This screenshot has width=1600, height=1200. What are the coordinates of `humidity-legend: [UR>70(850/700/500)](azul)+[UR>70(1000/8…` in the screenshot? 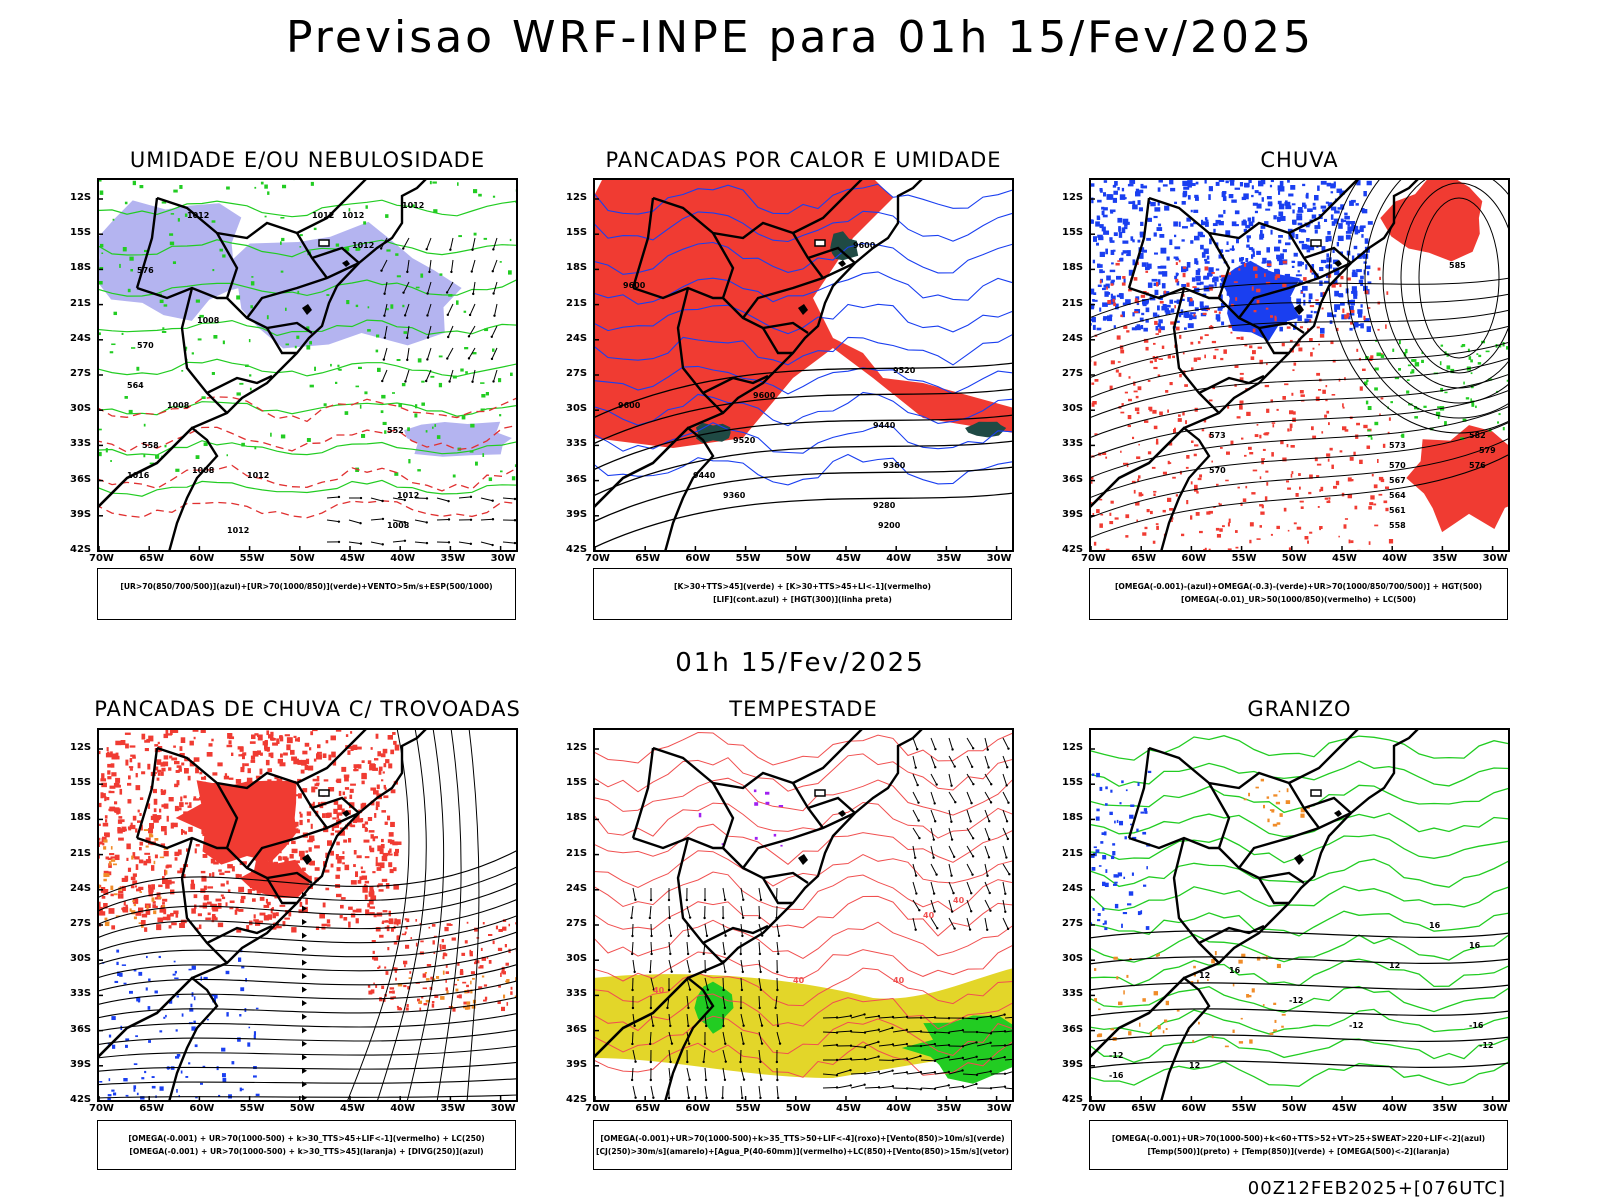 It's located at (306, 594).